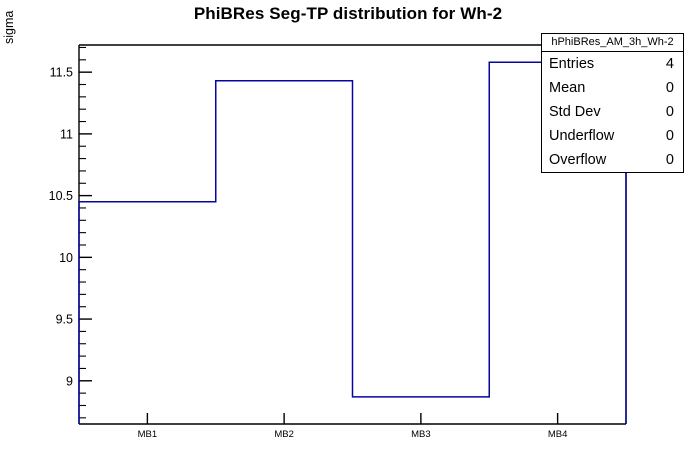 The height and width of the screenshot is (472, 696). I want to click on stats-rows: Entries 4 Mean 0 Std Dev 0 Underflow 0 Overflow 0, so click(612, 112).